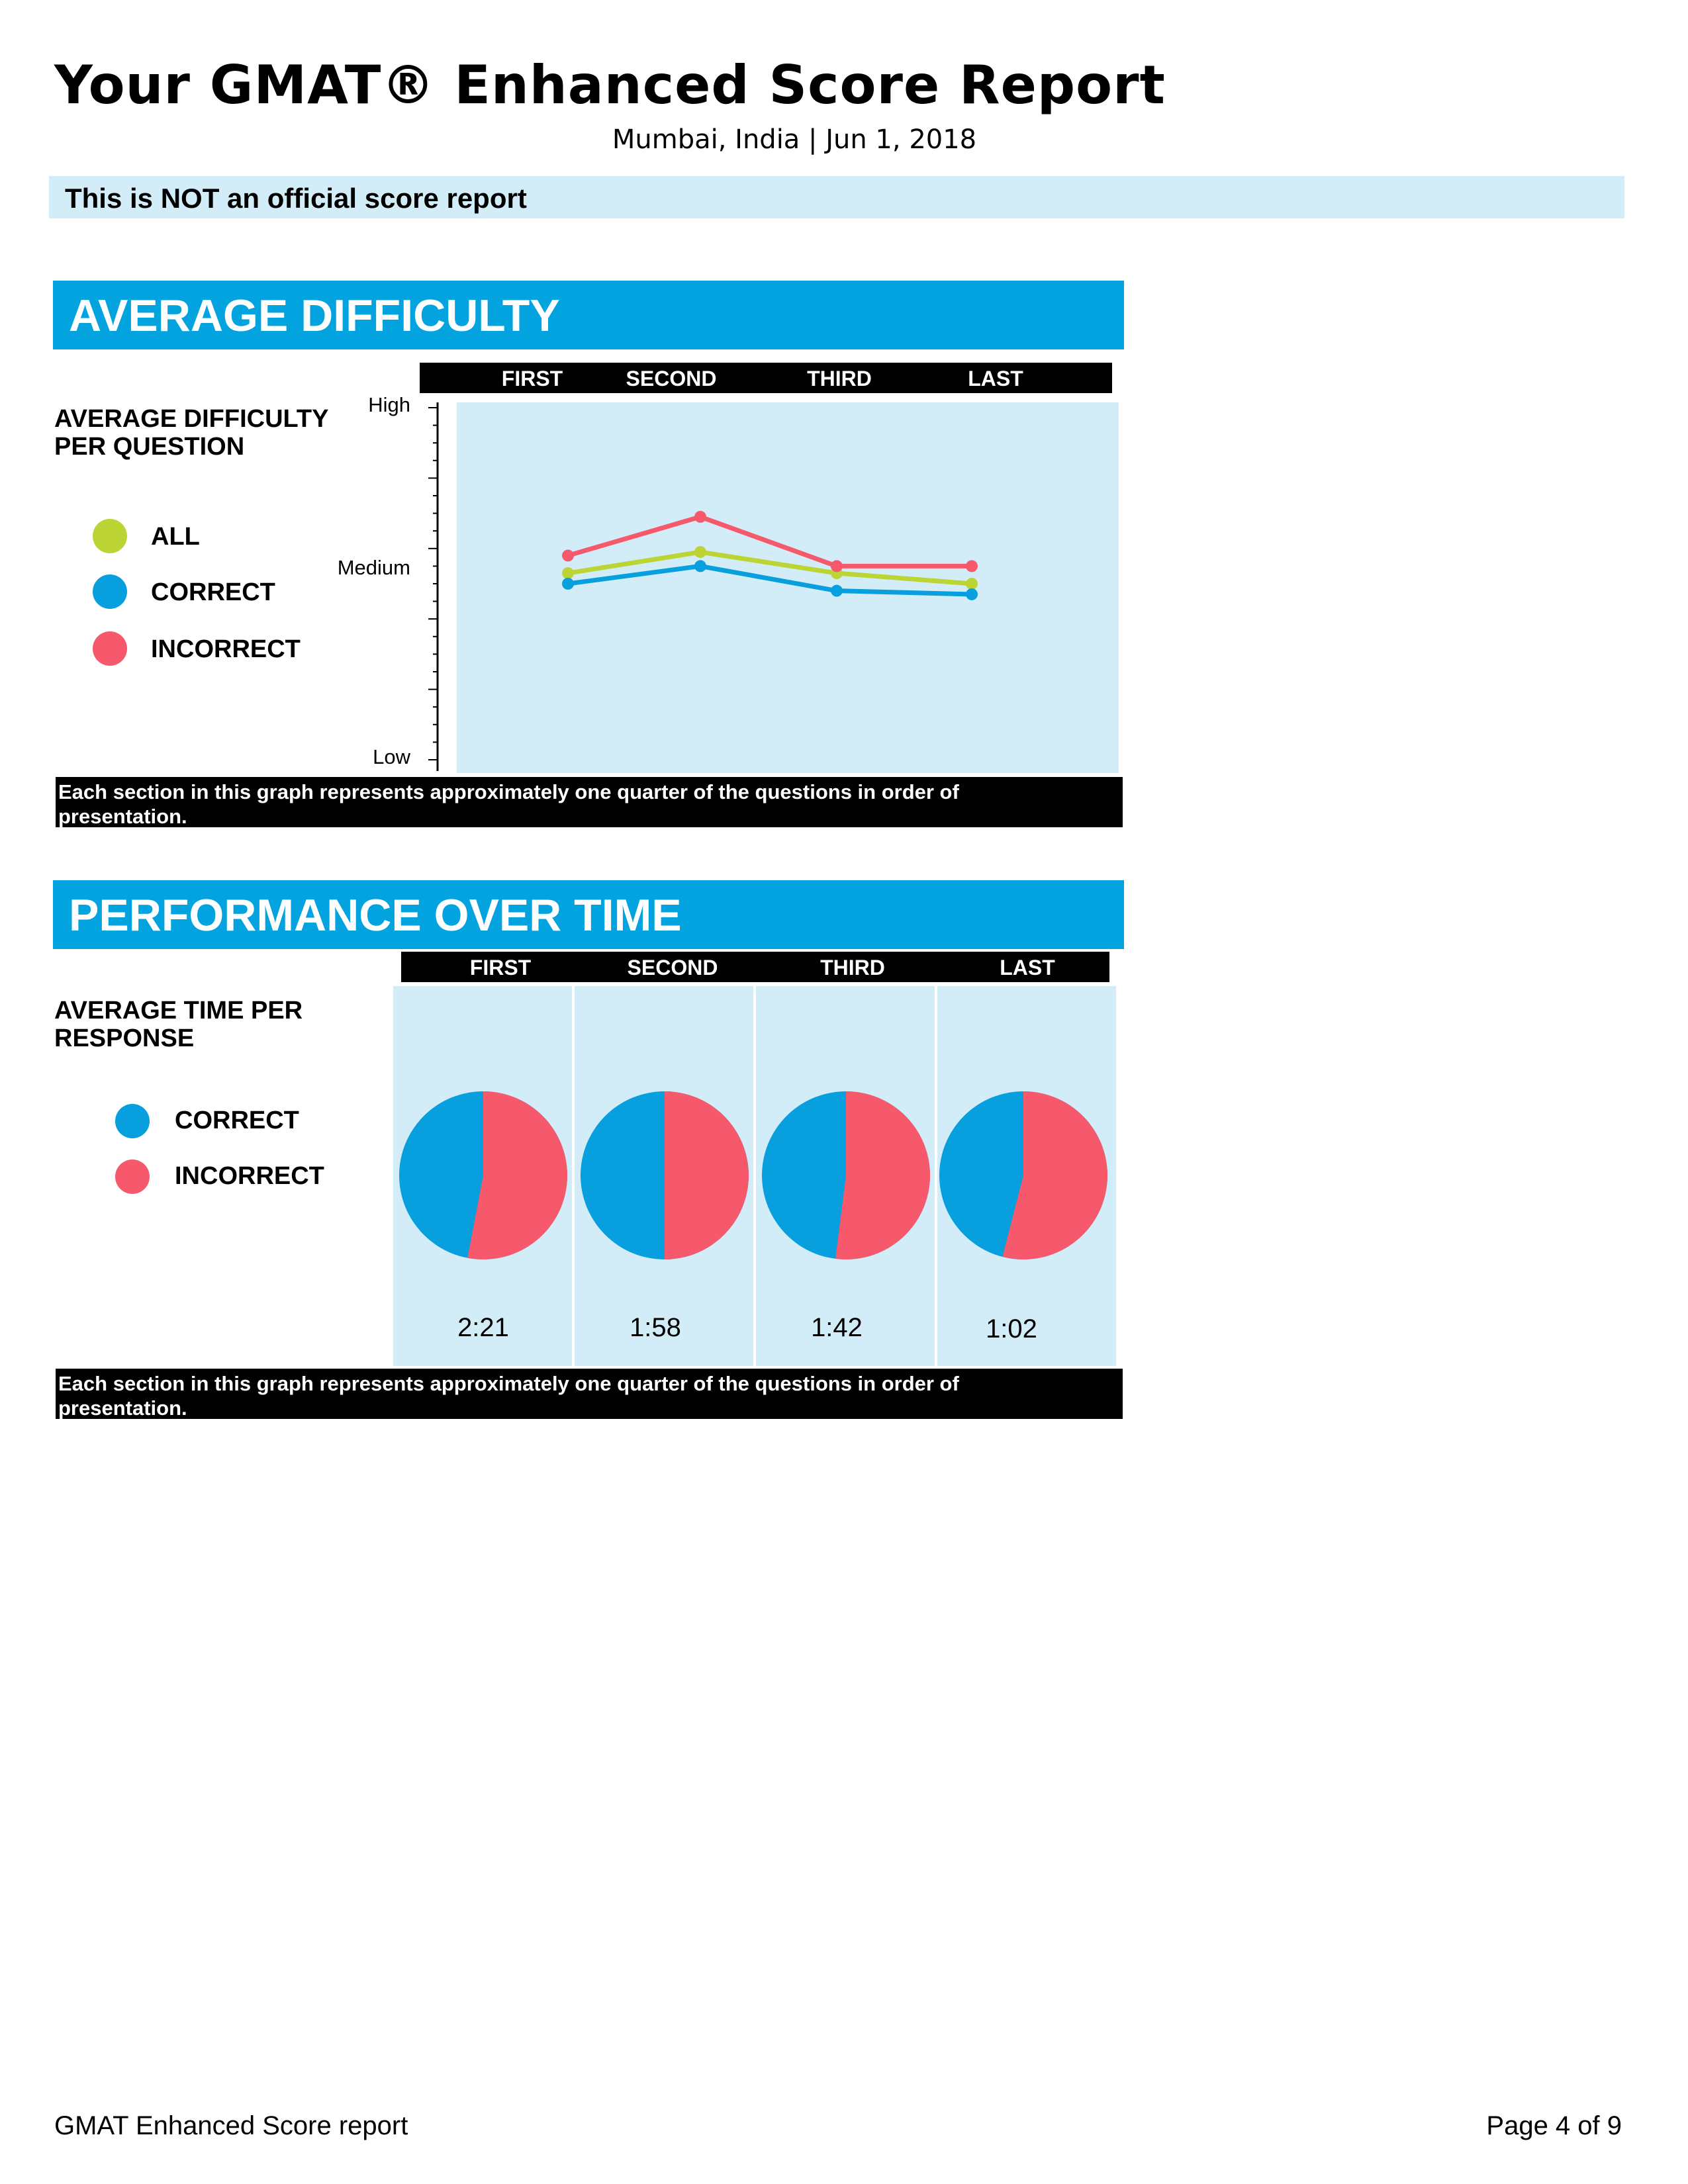 This screenshot has height=2184, width=1688. I want to click on pie-slice-incorrect-second, so click(707, 1175).